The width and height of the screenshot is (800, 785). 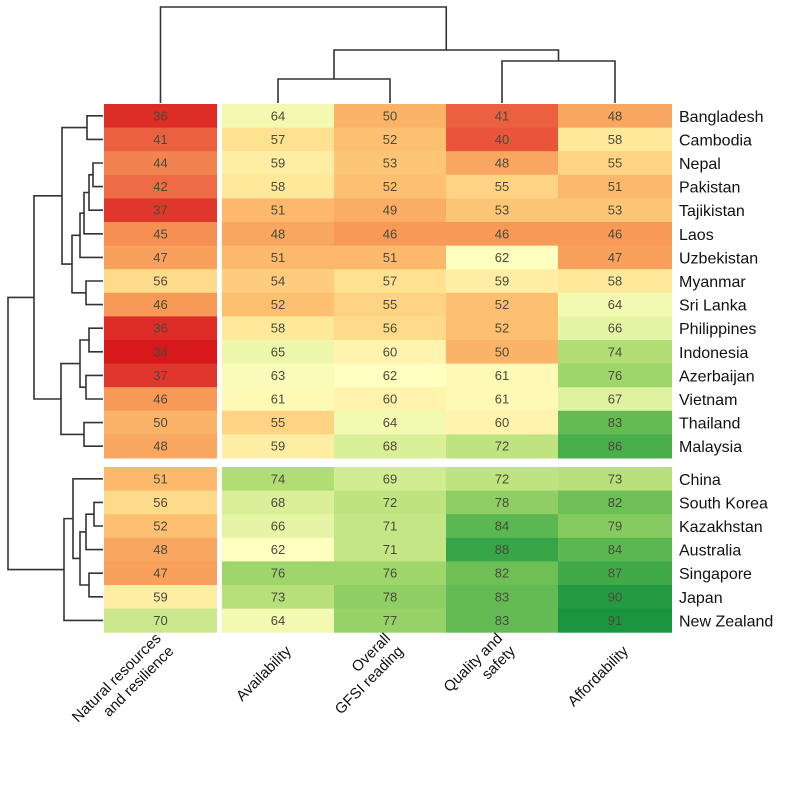 I want to click on cell-value-label: 74, so click(x=278, y=478).